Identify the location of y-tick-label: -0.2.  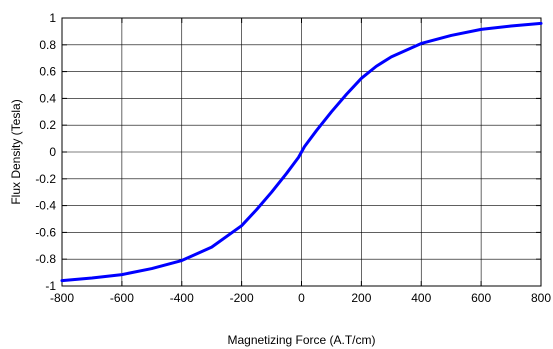
(45, 179).